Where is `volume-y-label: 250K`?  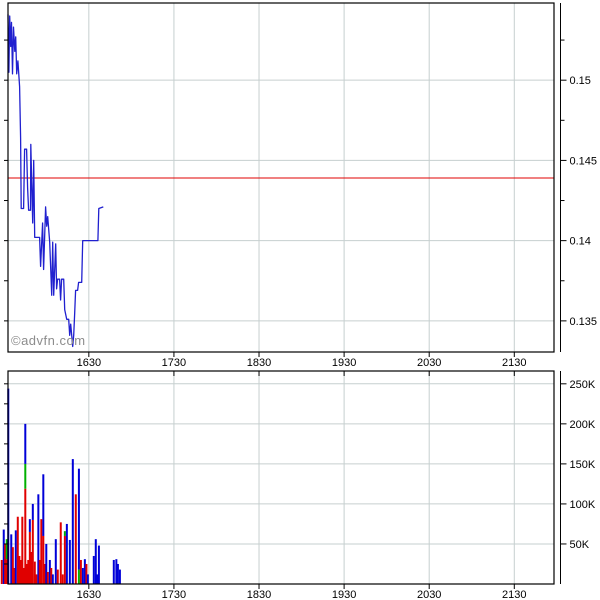
volume-y-label: 250K is located at coordinates (583, 385).